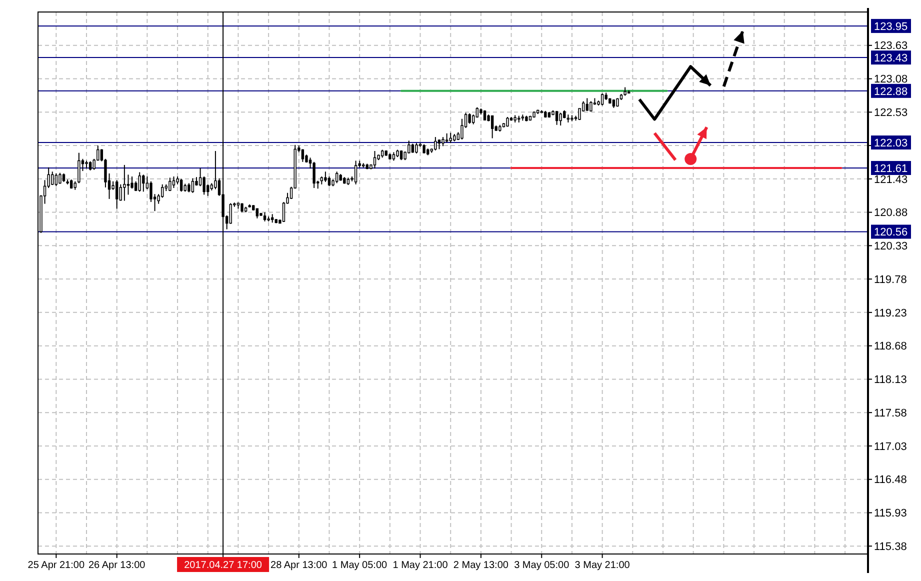  I want to click on x-tick-label: 1 May 05:00, so click(360, 565).